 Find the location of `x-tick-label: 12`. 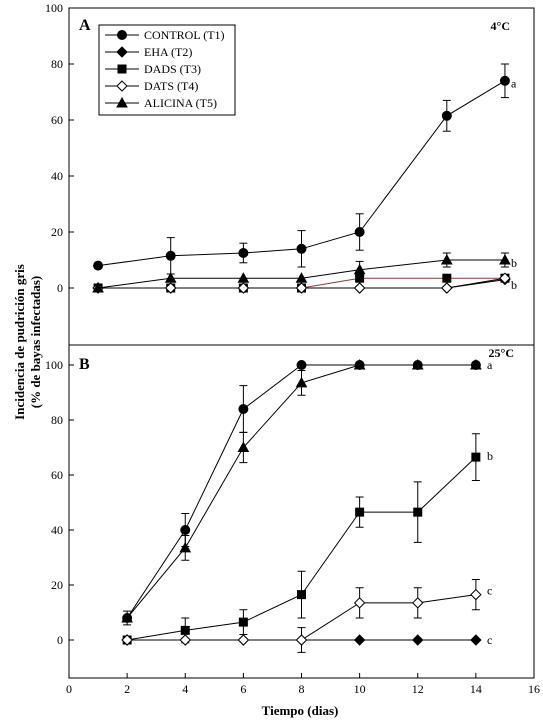

x-tick-label: 12 is located at coordinates (418, 689).